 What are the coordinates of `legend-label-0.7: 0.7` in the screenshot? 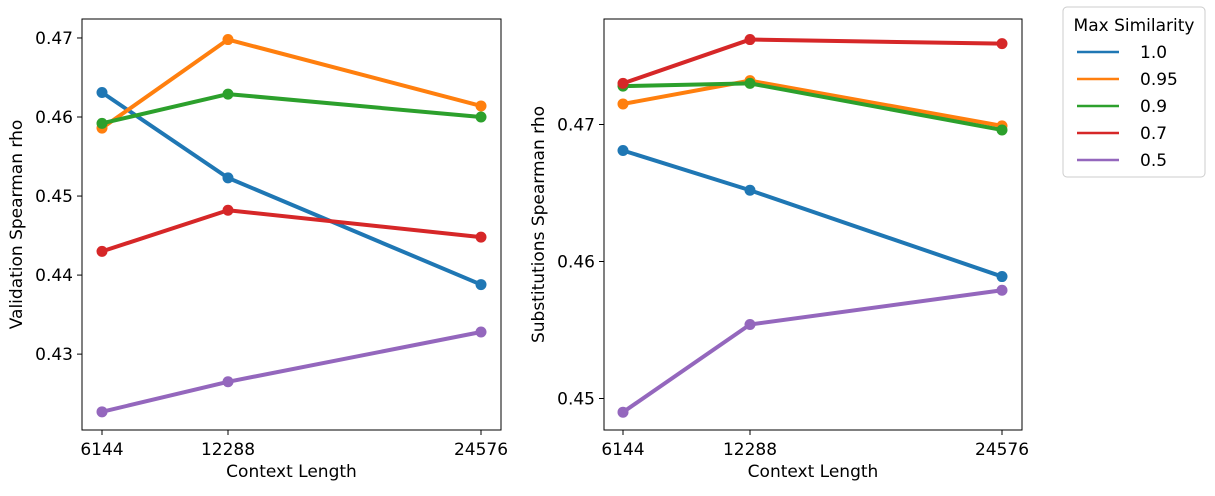 It's located at (1153, 134).